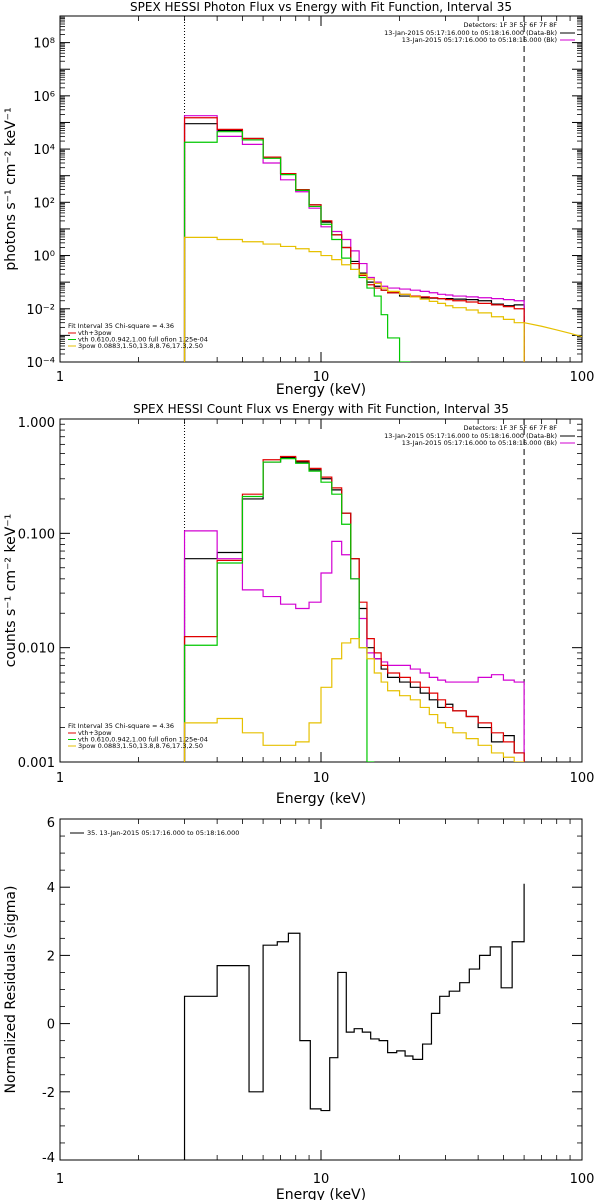 The height and width of the screenshot is (1200, 600). I want to click on y-tick-label: 10⁶, so click(44, 97).